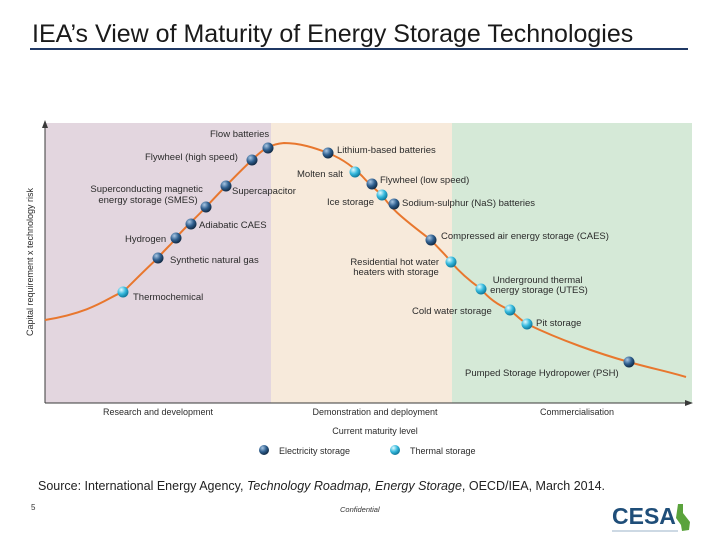  I want to click on label-smes-line-2: energy storage (SMES), so click(147, 200).